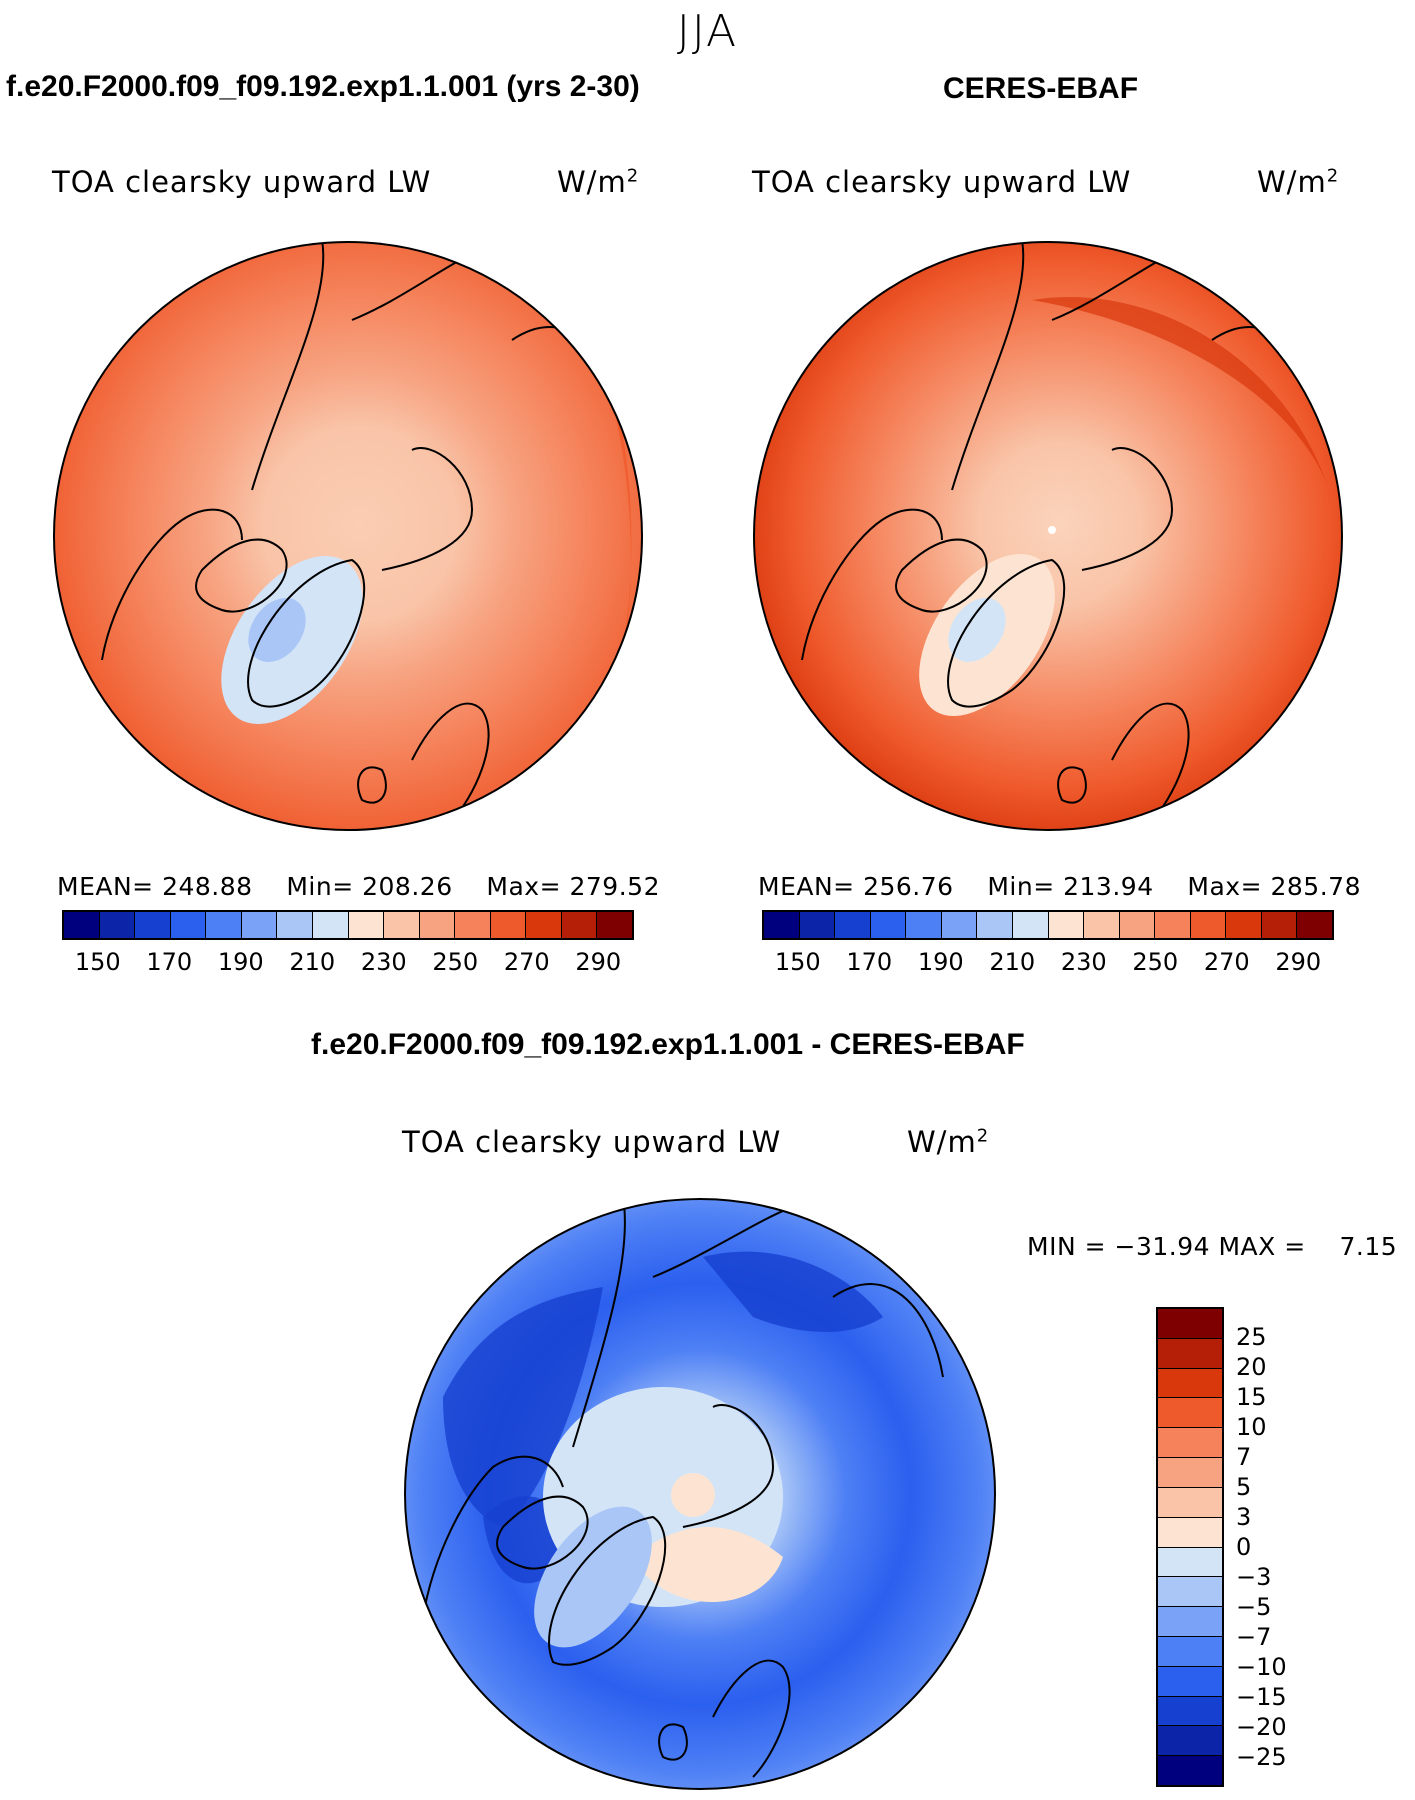 This screenshot has width=1415, height=1800. Describe the element at coordinates (97, 962) in the screenshot. I see `panel-1-colorbar-tick-label: 150` at that location.